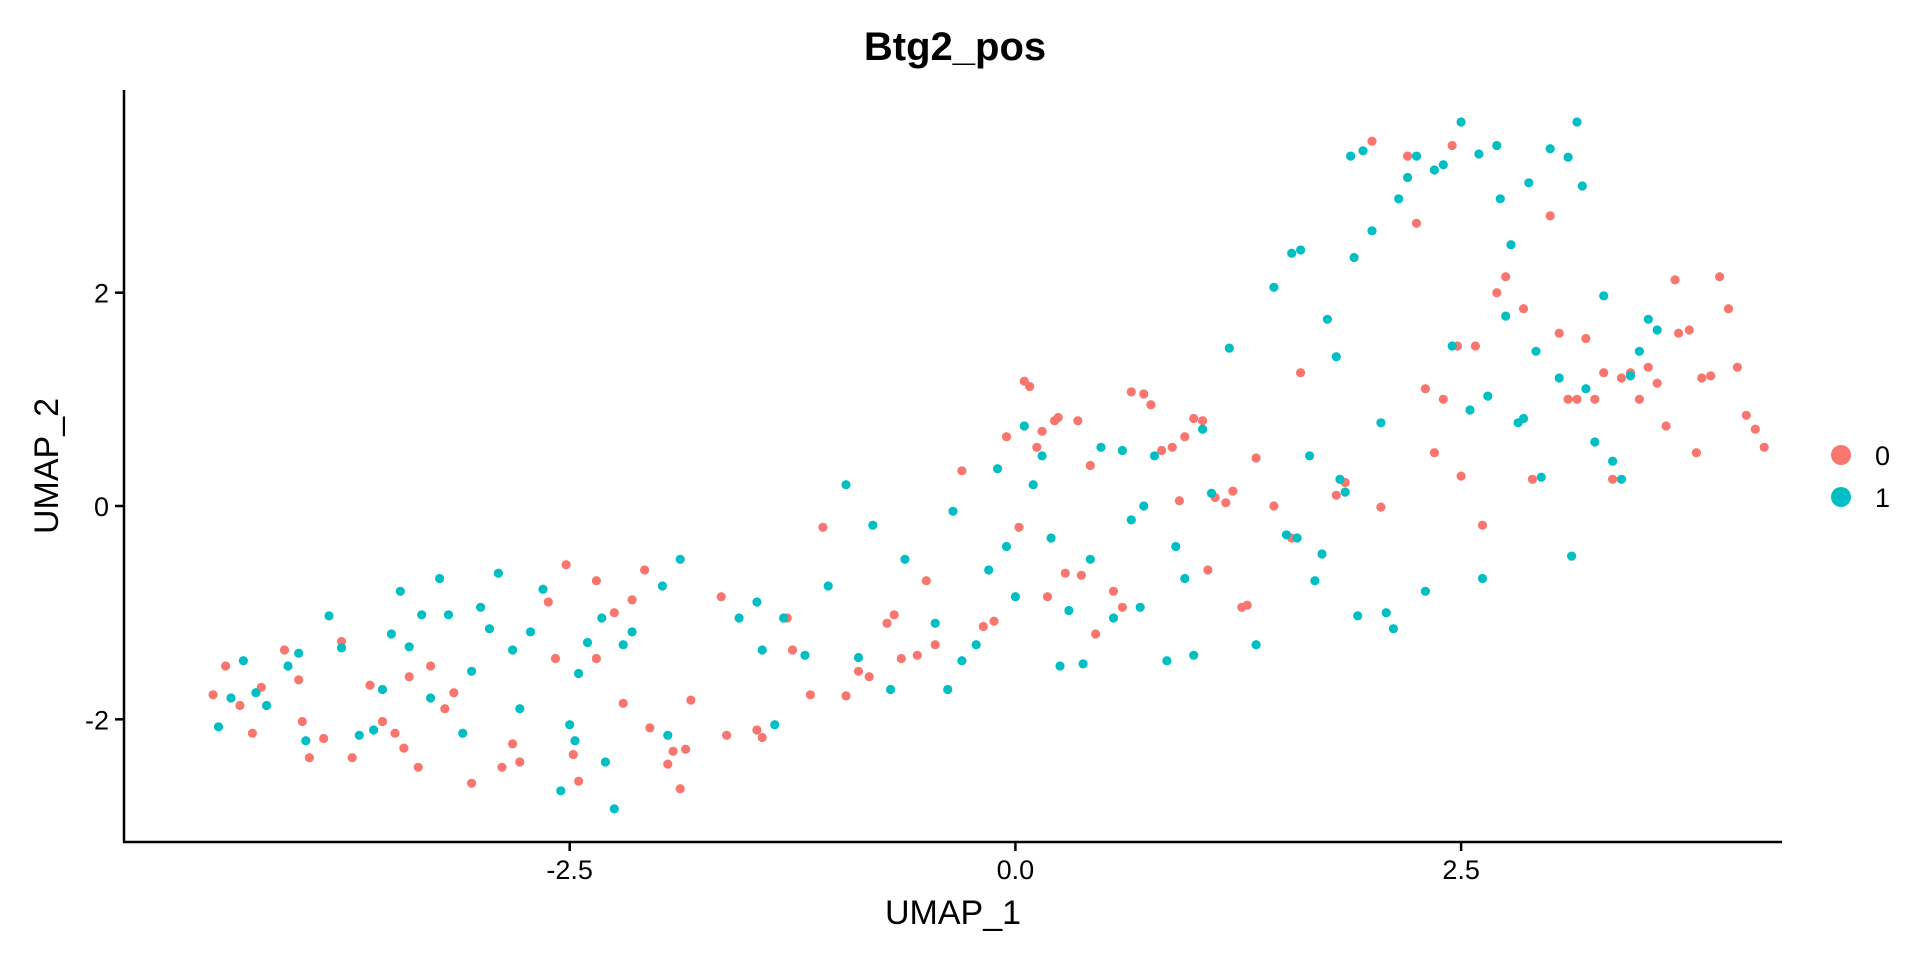  Describe the element at coordinates (1016, 870) in the screenshot. I see `x-tick-label: 0.0` at that location.